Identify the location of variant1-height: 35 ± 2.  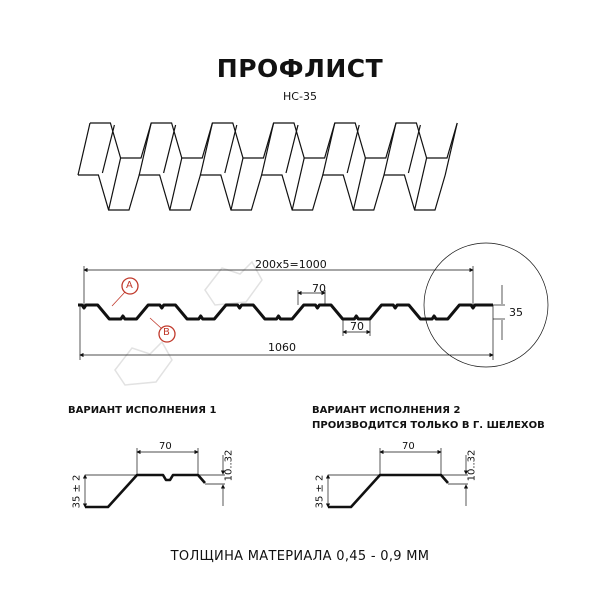
(77, 491).